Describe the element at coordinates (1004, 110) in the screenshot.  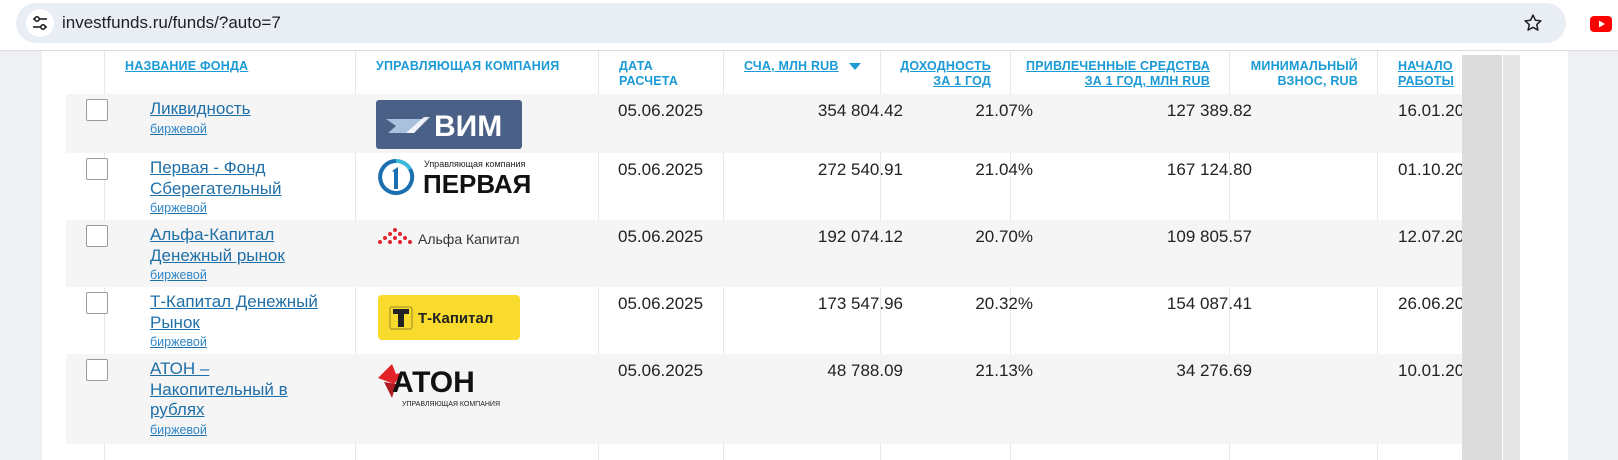
I see `yield-value: 21.07%` at that location.